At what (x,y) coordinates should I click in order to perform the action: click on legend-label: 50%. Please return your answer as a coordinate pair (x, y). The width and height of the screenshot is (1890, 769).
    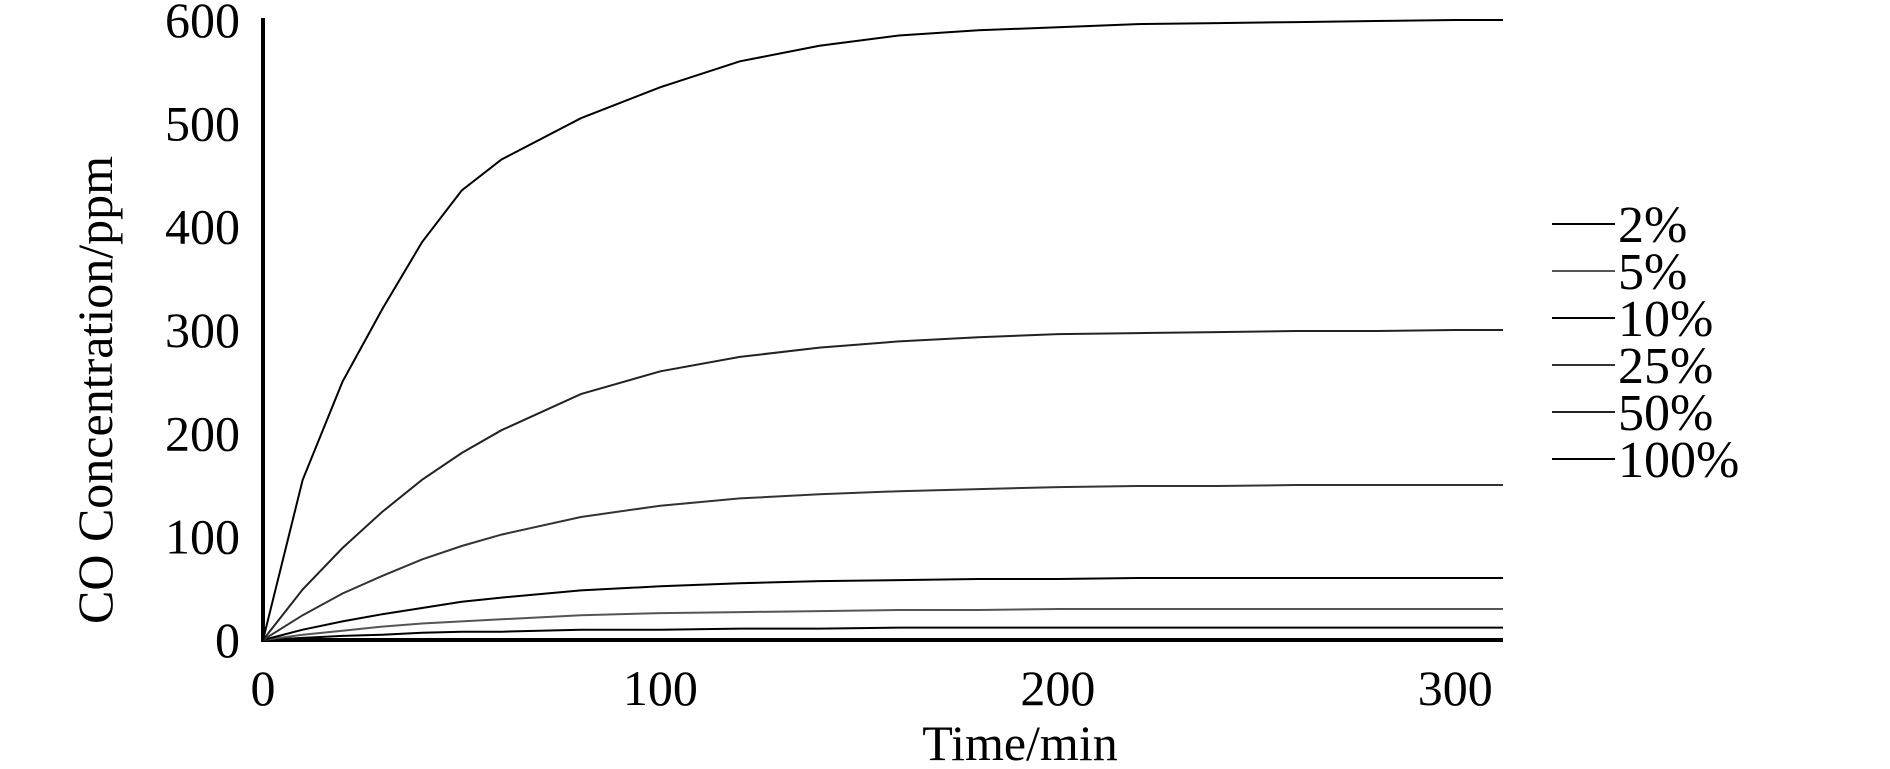
    Looking at the image, I should click on (1665, 413).